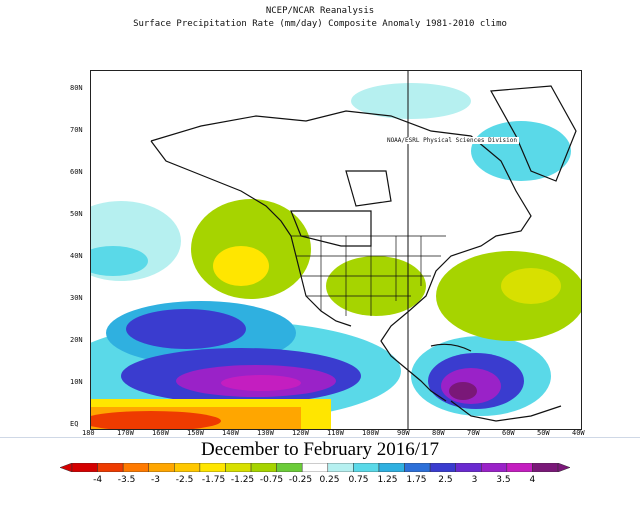 The width and height of the screenshot is (640, 505). I want to click on longitude-label: 110W, so click(335, 433).